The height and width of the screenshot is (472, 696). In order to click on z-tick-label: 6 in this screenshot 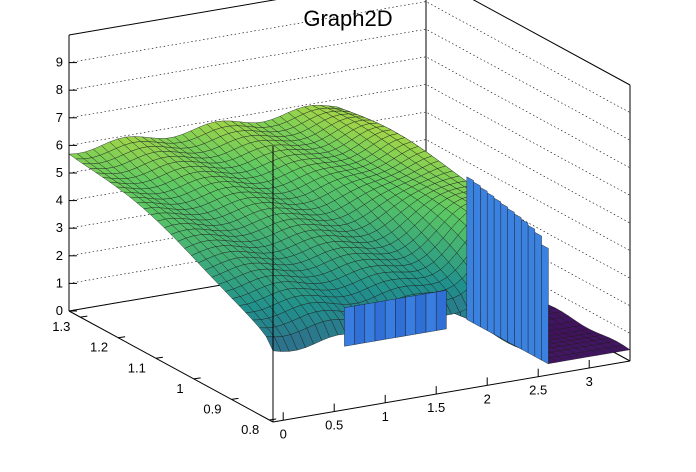, I will do `click(59, 144)`.